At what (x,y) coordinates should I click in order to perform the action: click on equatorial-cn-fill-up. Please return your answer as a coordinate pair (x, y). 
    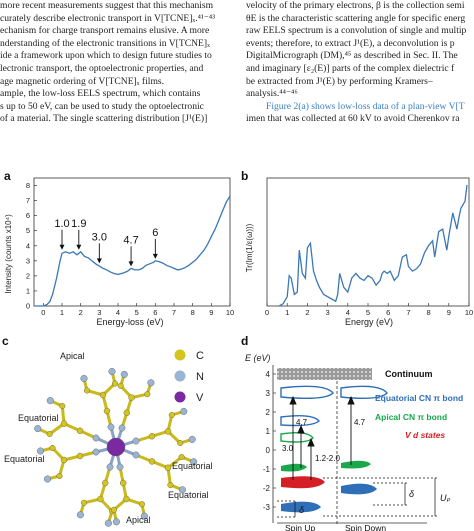
    Looking at the image, I should click on (301, 507).